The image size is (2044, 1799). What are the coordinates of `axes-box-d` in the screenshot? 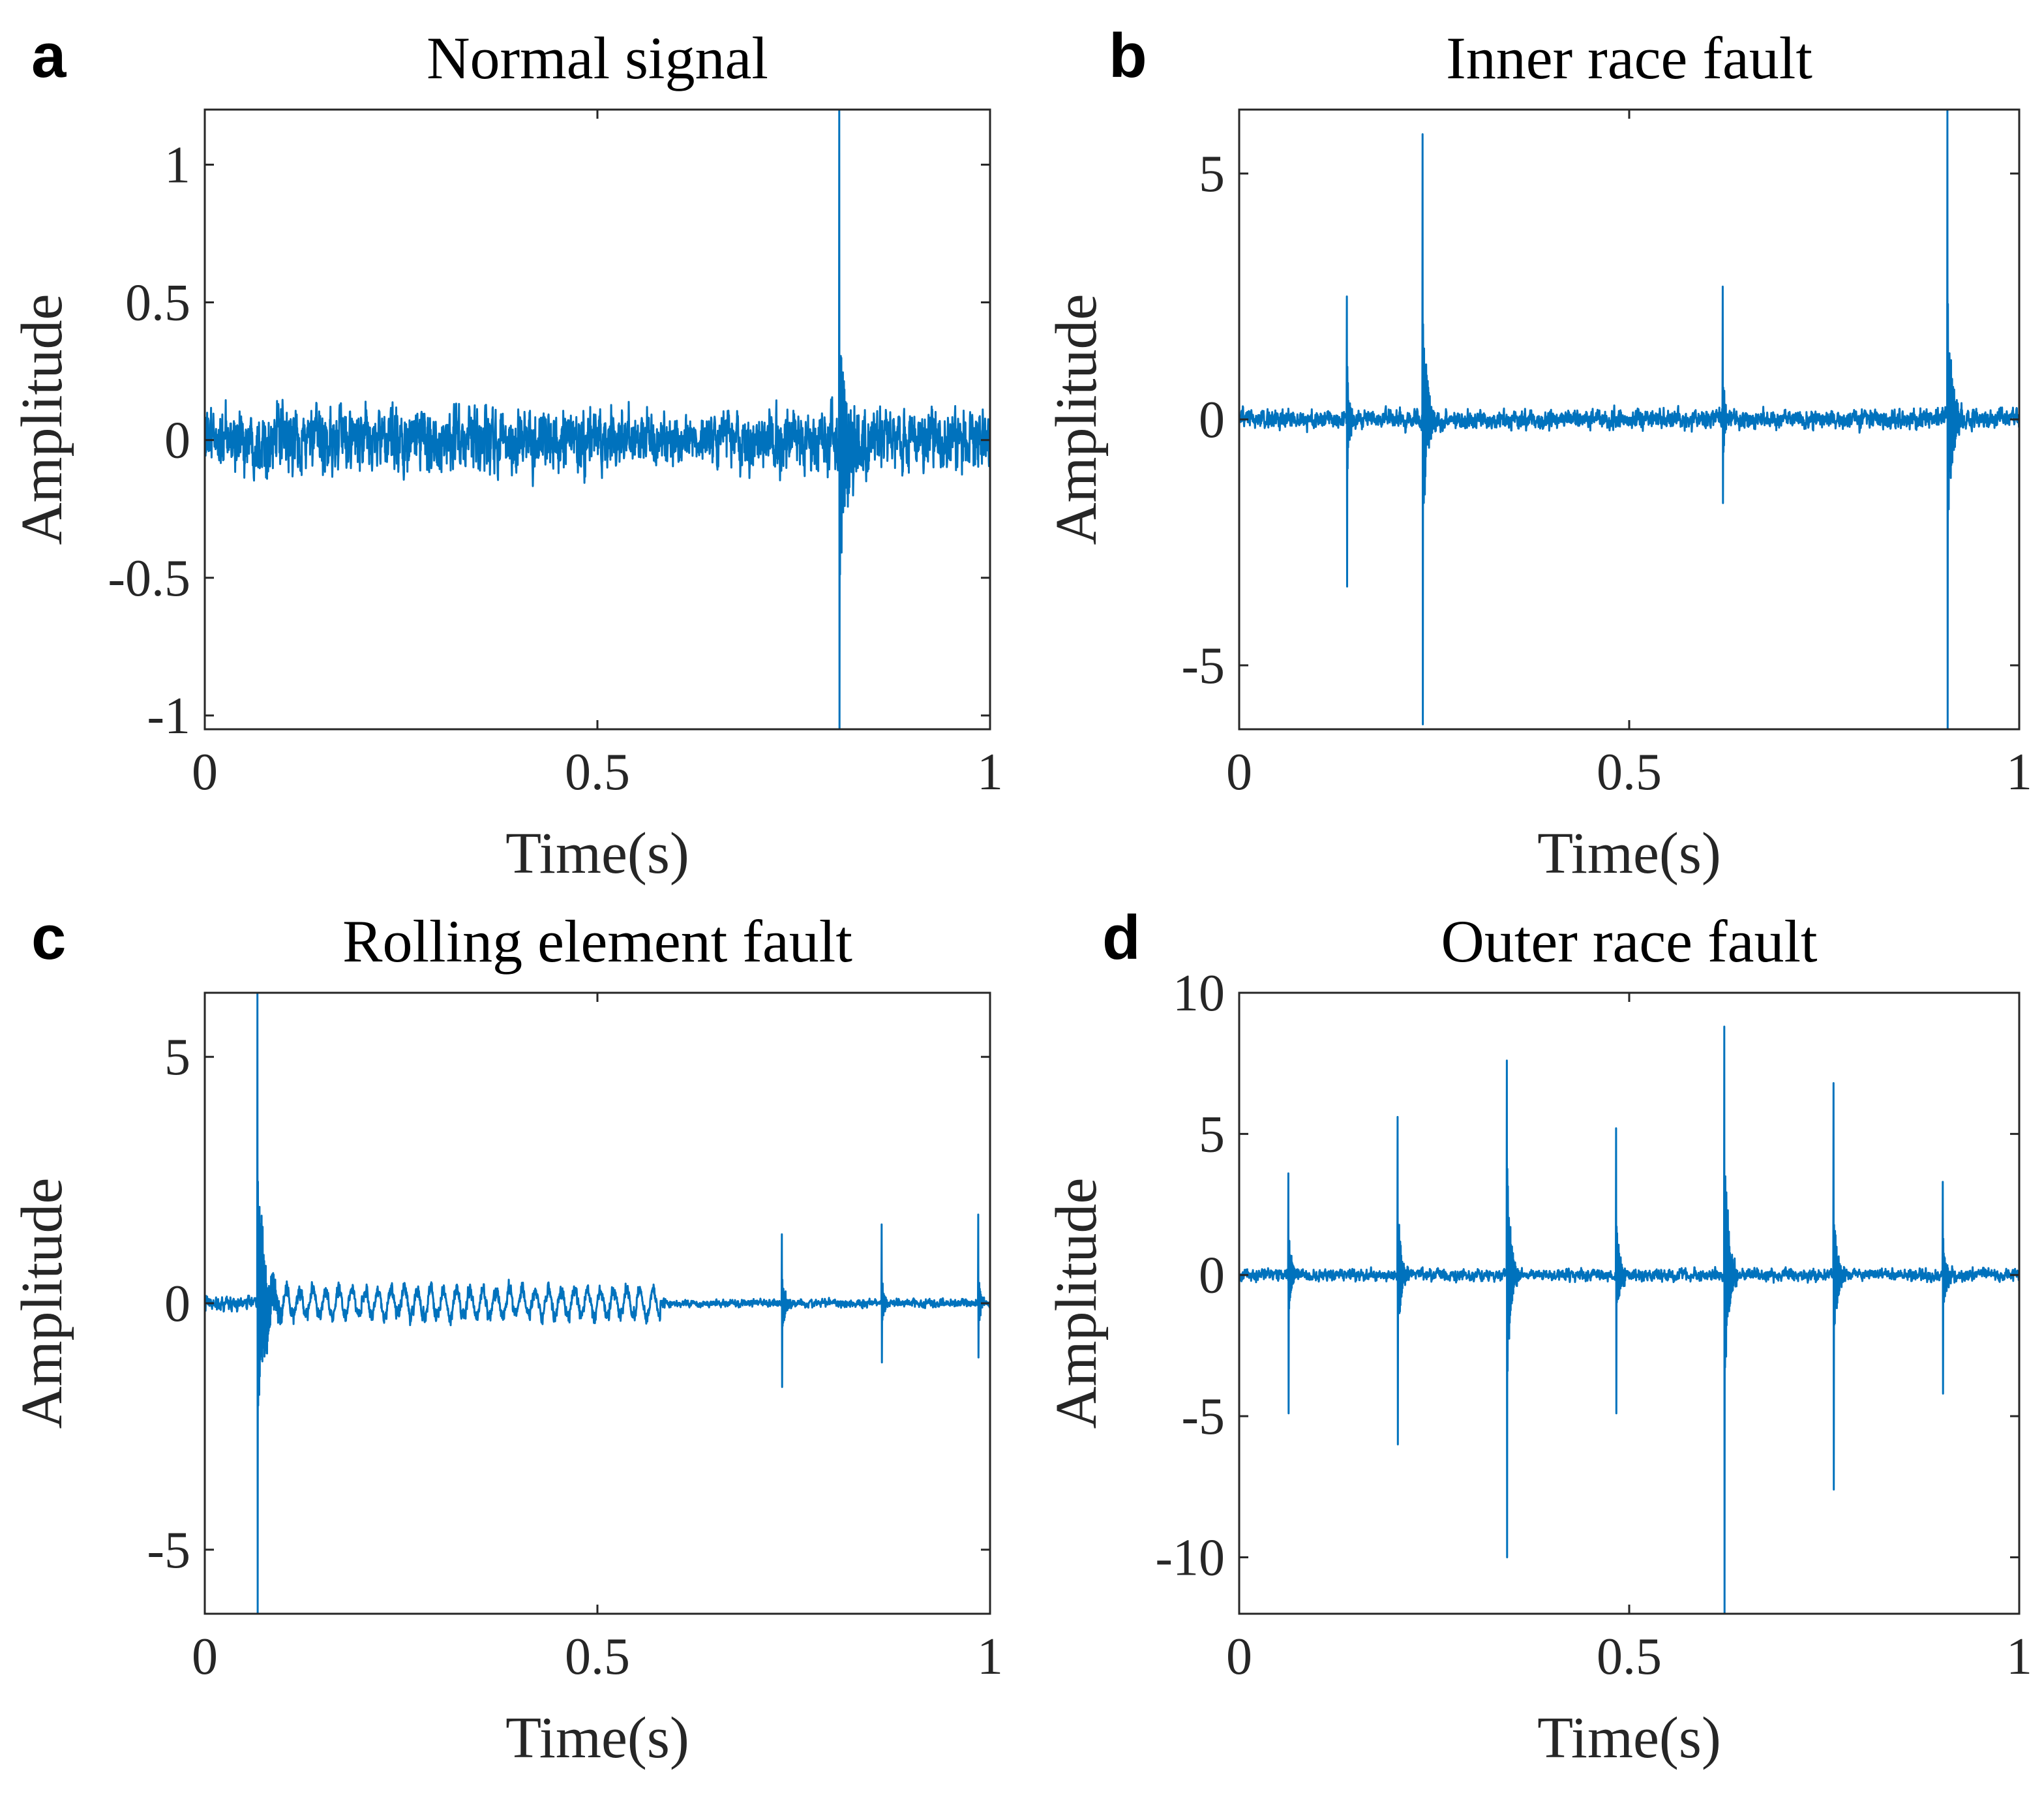 It's located at (1629, 1303).